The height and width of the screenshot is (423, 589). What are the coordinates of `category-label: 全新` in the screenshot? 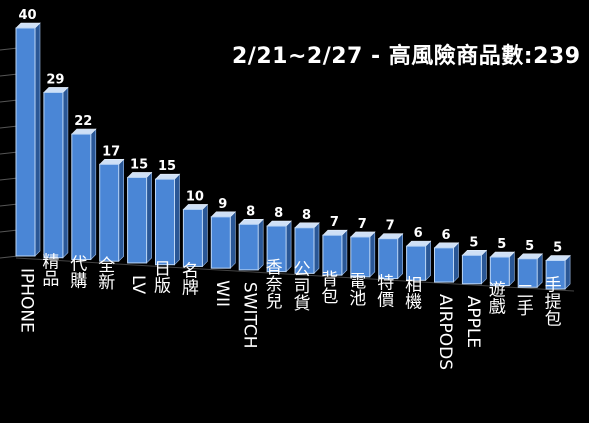 It's located at (104, 273).